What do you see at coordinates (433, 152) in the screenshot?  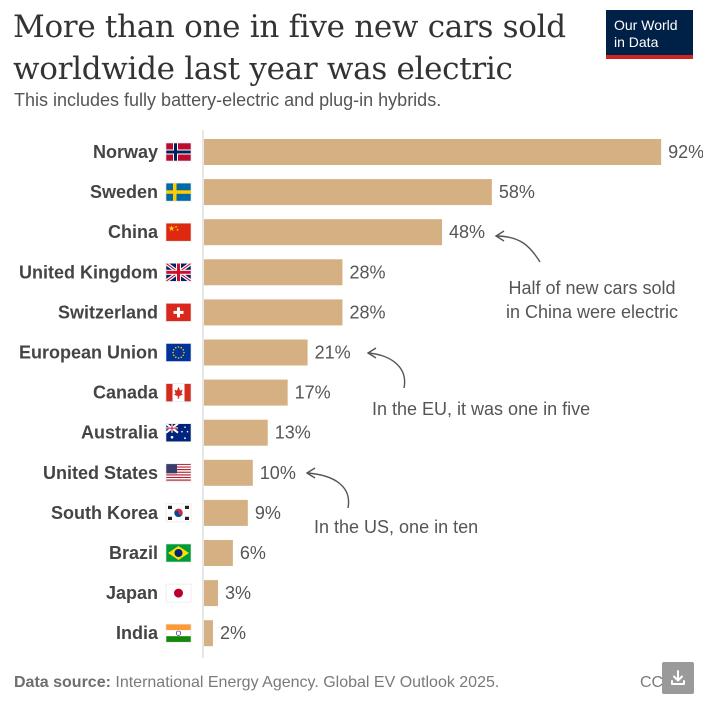 I see `bar-norway` at bounding box center [433, 152].